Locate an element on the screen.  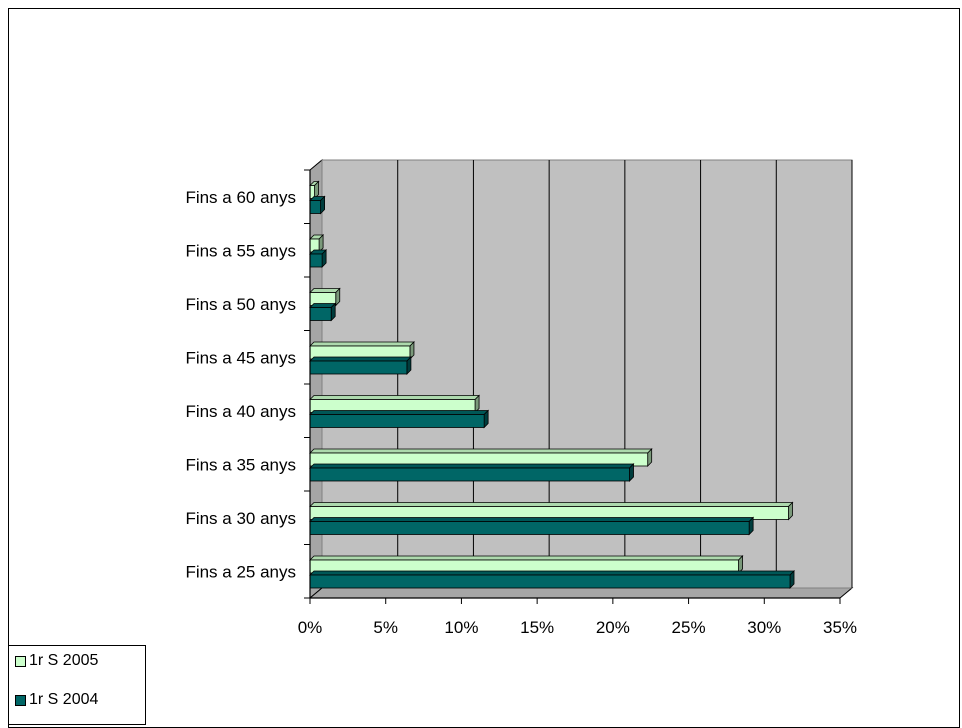
legend-item-2004: 1r S 2004 is located at coordinates (56, 700).